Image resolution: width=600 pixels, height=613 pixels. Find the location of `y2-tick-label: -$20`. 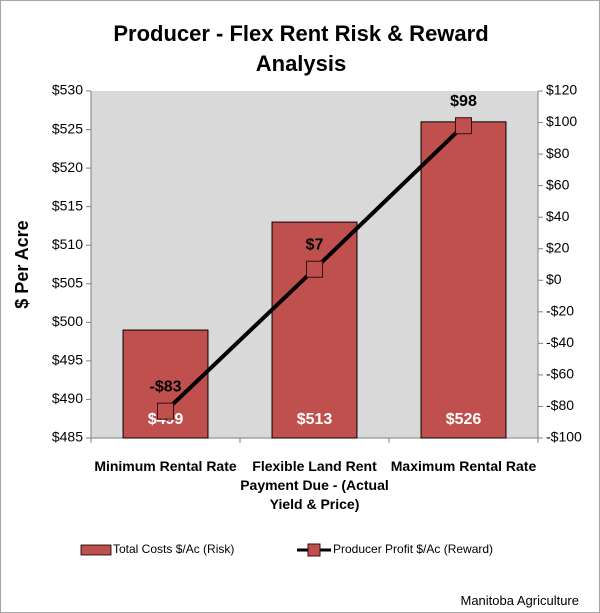

y2-tick-label: -$20 is located at coordinates (560, 311).